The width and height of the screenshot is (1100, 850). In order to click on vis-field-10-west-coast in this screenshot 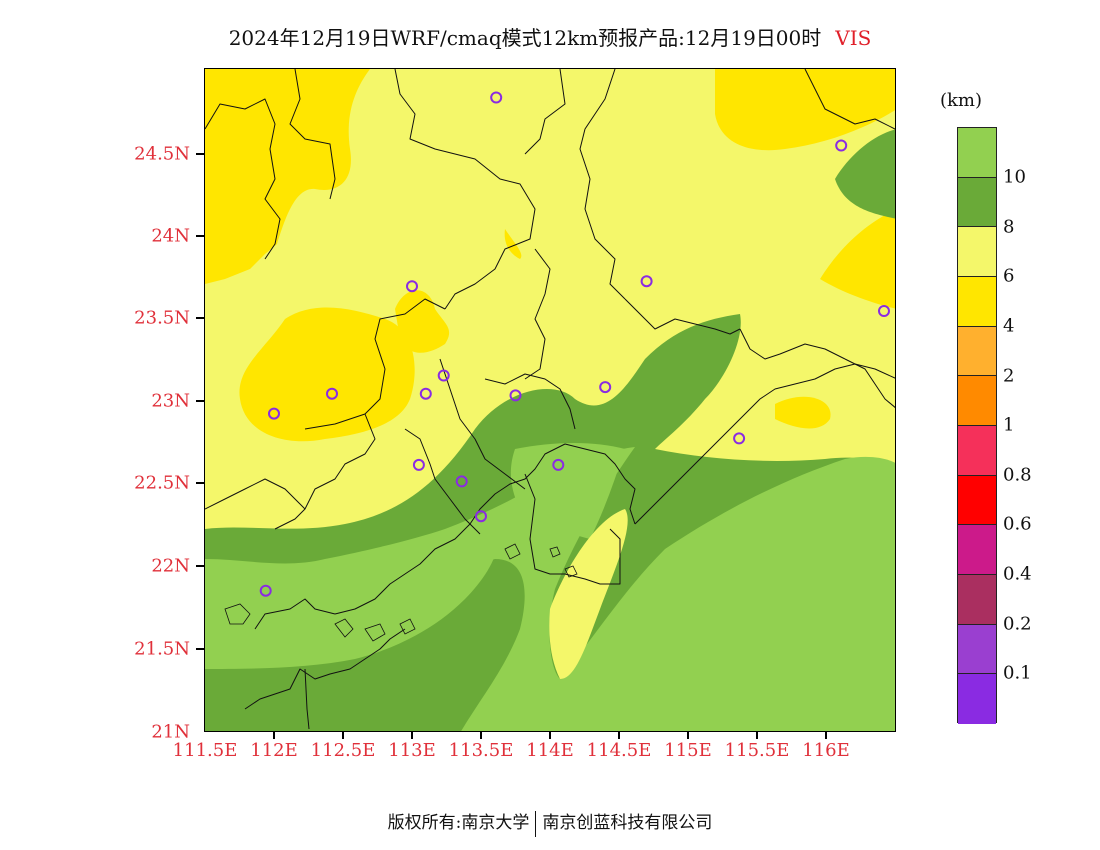, I will do `click(351, 599)`.